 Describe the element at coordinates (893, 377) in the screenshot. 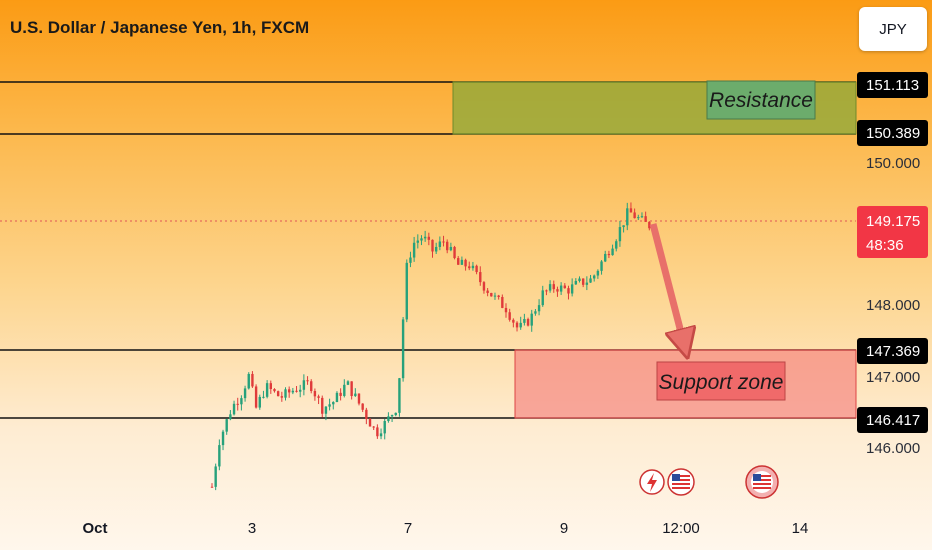

I see `y-tick-147000: 147.000` at that location.